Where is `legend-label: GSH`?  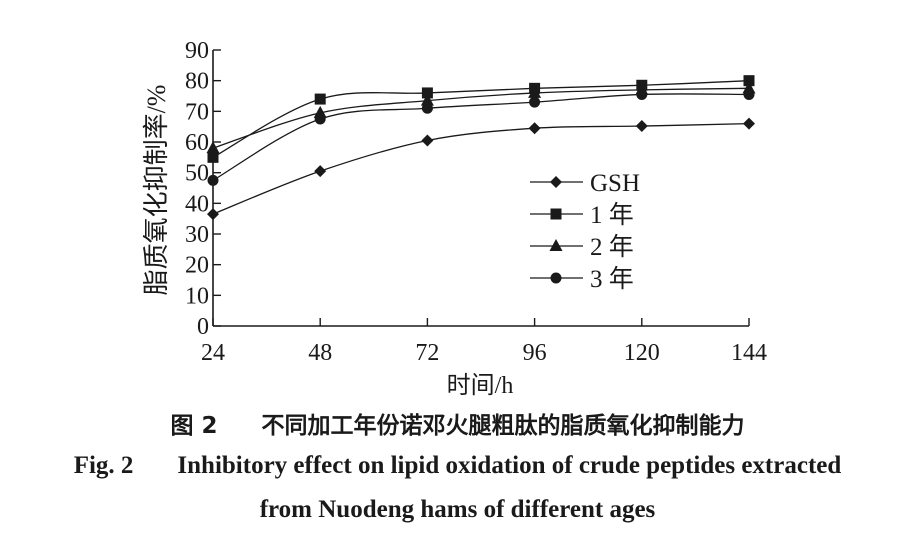 legend-label: GSH is located at coordinates (615, 183).